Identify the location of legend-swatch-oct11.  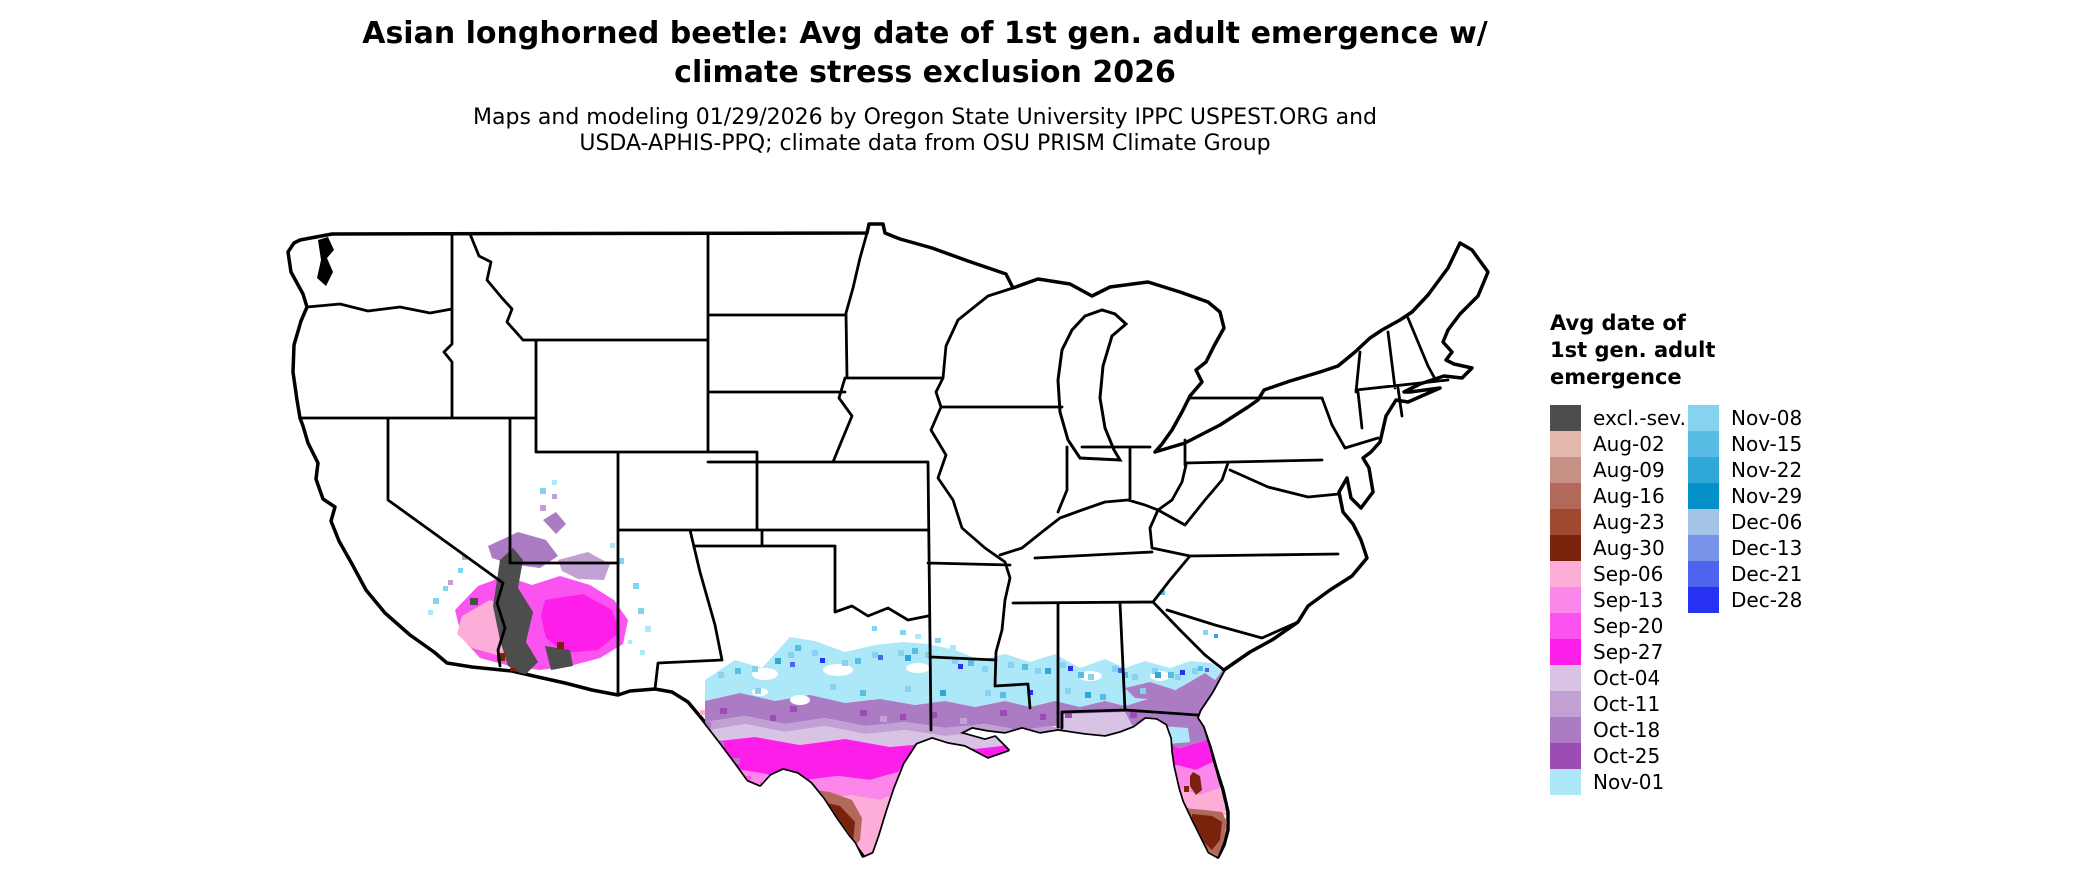
(1565, 704).